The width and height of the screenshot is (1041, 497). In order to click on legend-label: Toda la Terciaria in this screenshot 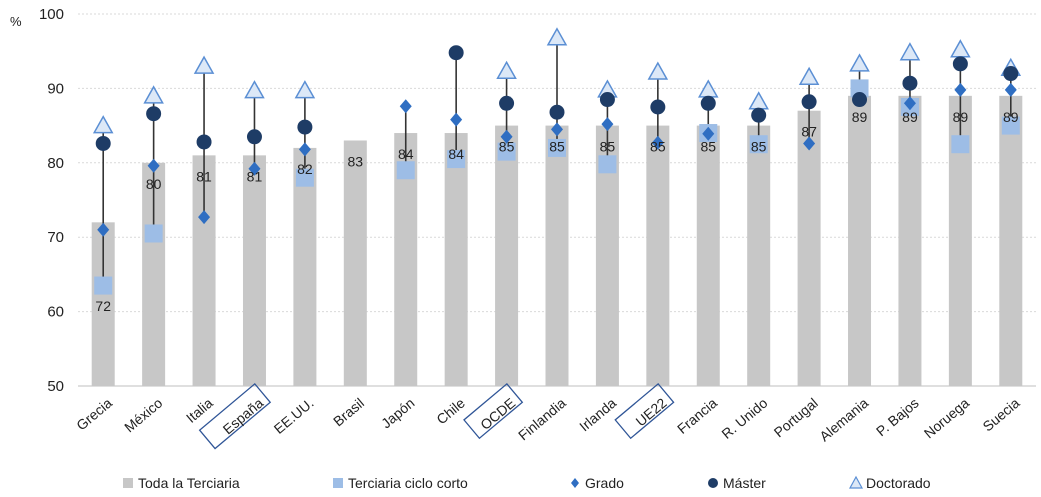, I will do `click(189, 483)`.